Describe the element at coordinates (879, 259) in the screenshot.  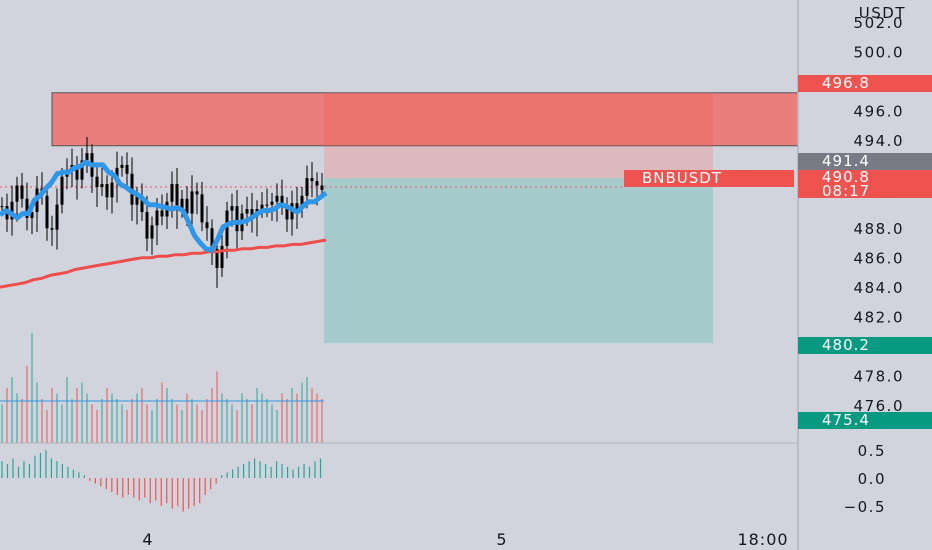
I see `price-tick-label: 486.0` at that location.